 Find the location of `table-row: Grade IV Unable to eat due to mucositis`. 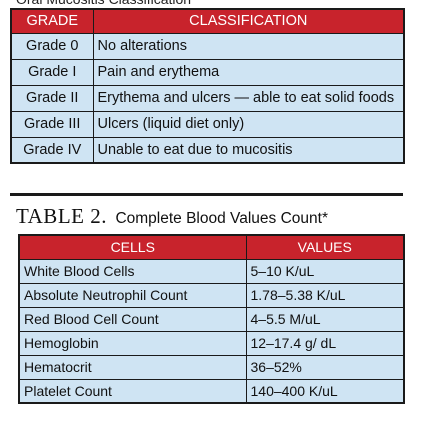

table-row: Grade IV Unable to eat due to mucositis is located at coordinates (207, 150).